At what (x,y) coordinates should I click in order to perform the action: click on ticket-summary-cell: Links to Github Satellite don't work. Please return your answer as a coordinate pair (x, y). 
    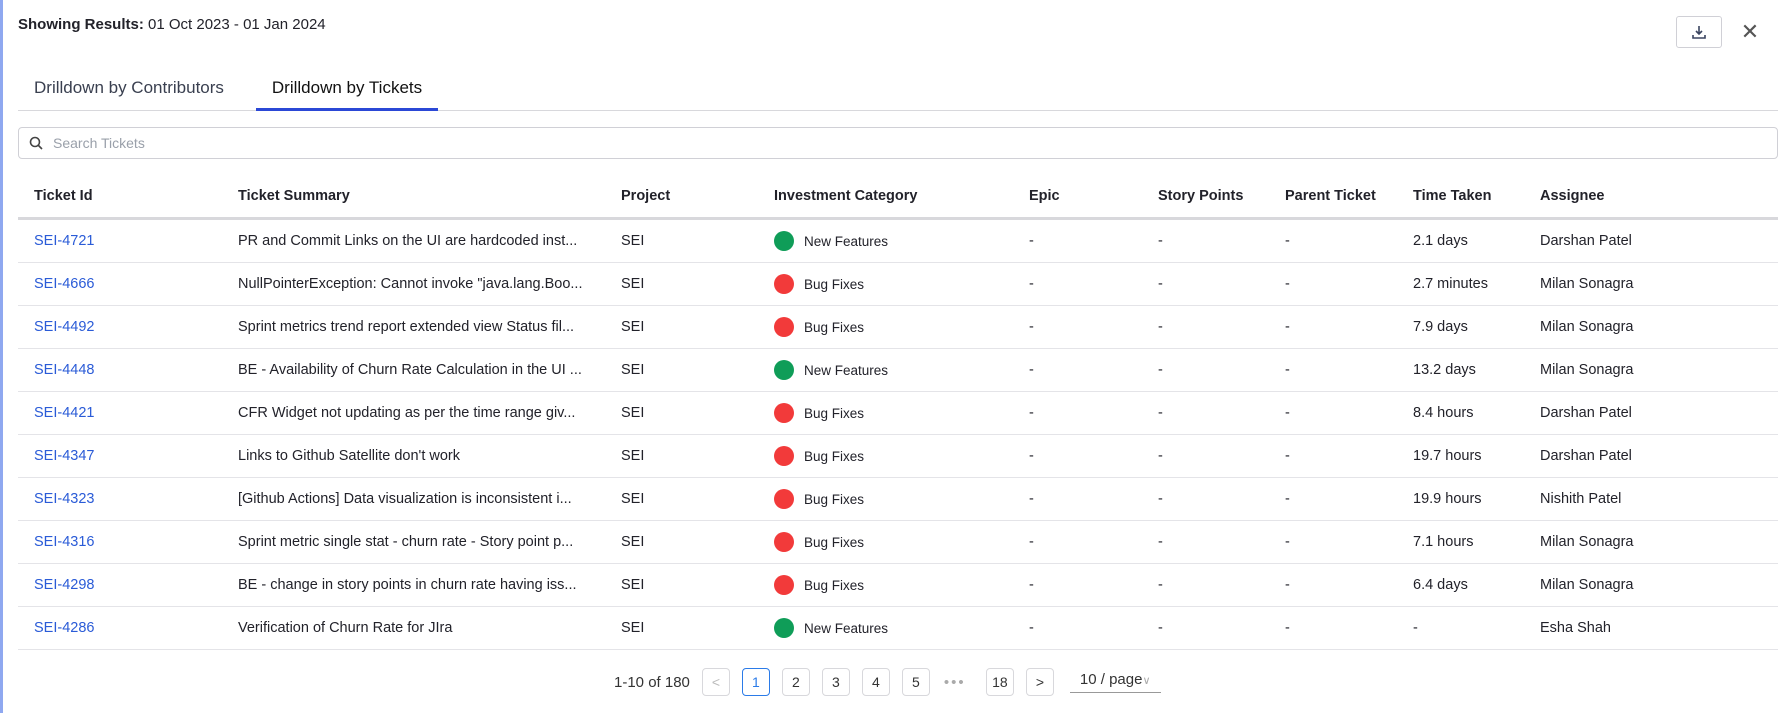
    Looking at the image, I should click on (349, 456).